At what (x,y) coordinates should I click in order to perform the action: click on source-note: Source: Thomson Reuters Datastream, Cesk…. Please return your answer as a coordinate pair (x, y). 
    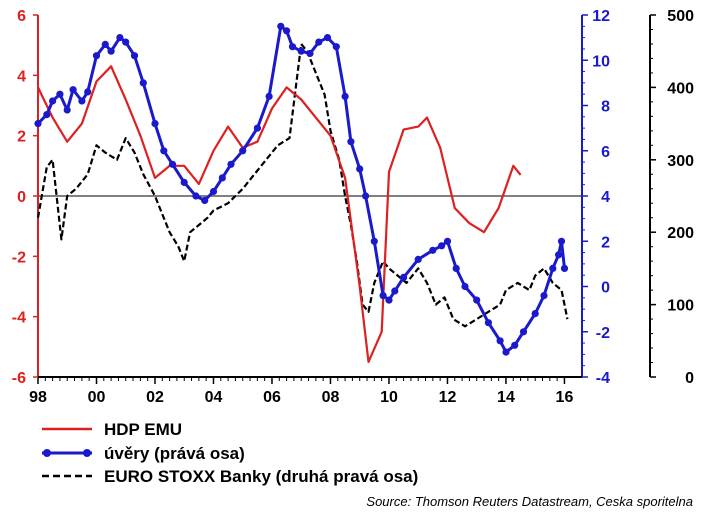
    Looking at the image, I should click on (529, 501).